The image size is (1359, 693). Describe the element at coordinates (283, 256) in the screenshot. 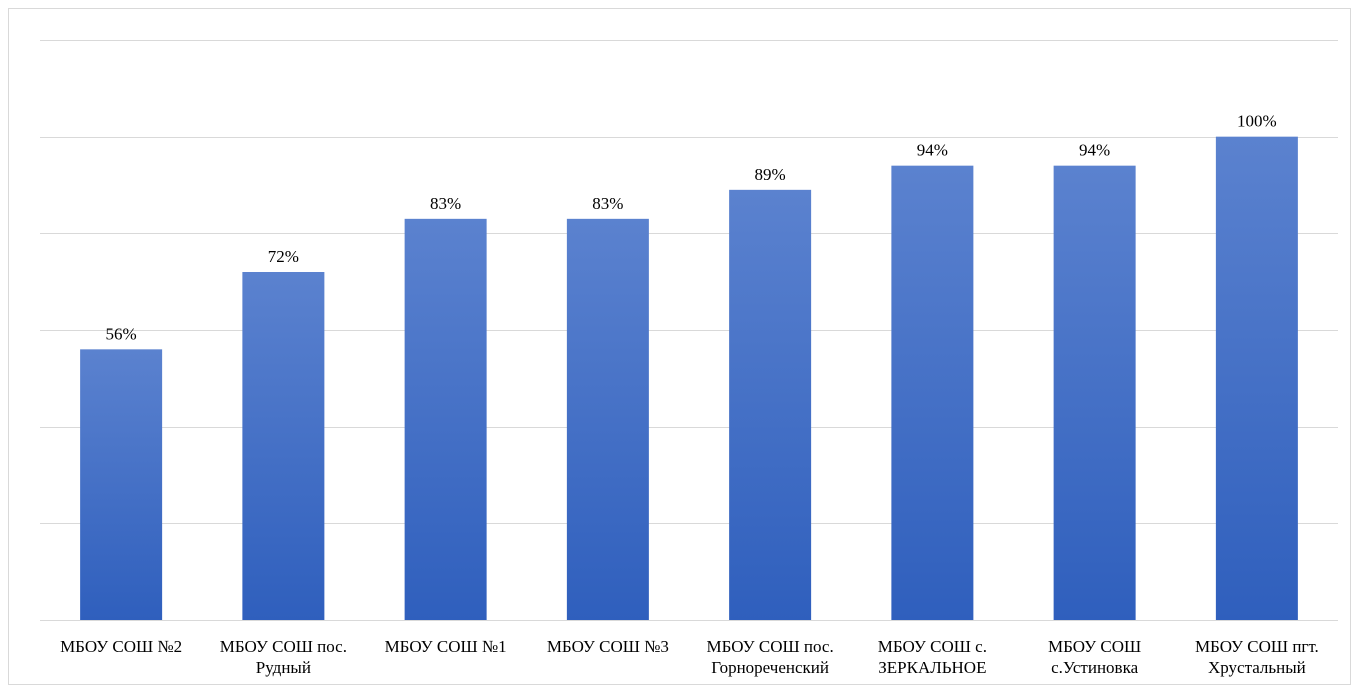

I see `data-label: 72%` at that location.